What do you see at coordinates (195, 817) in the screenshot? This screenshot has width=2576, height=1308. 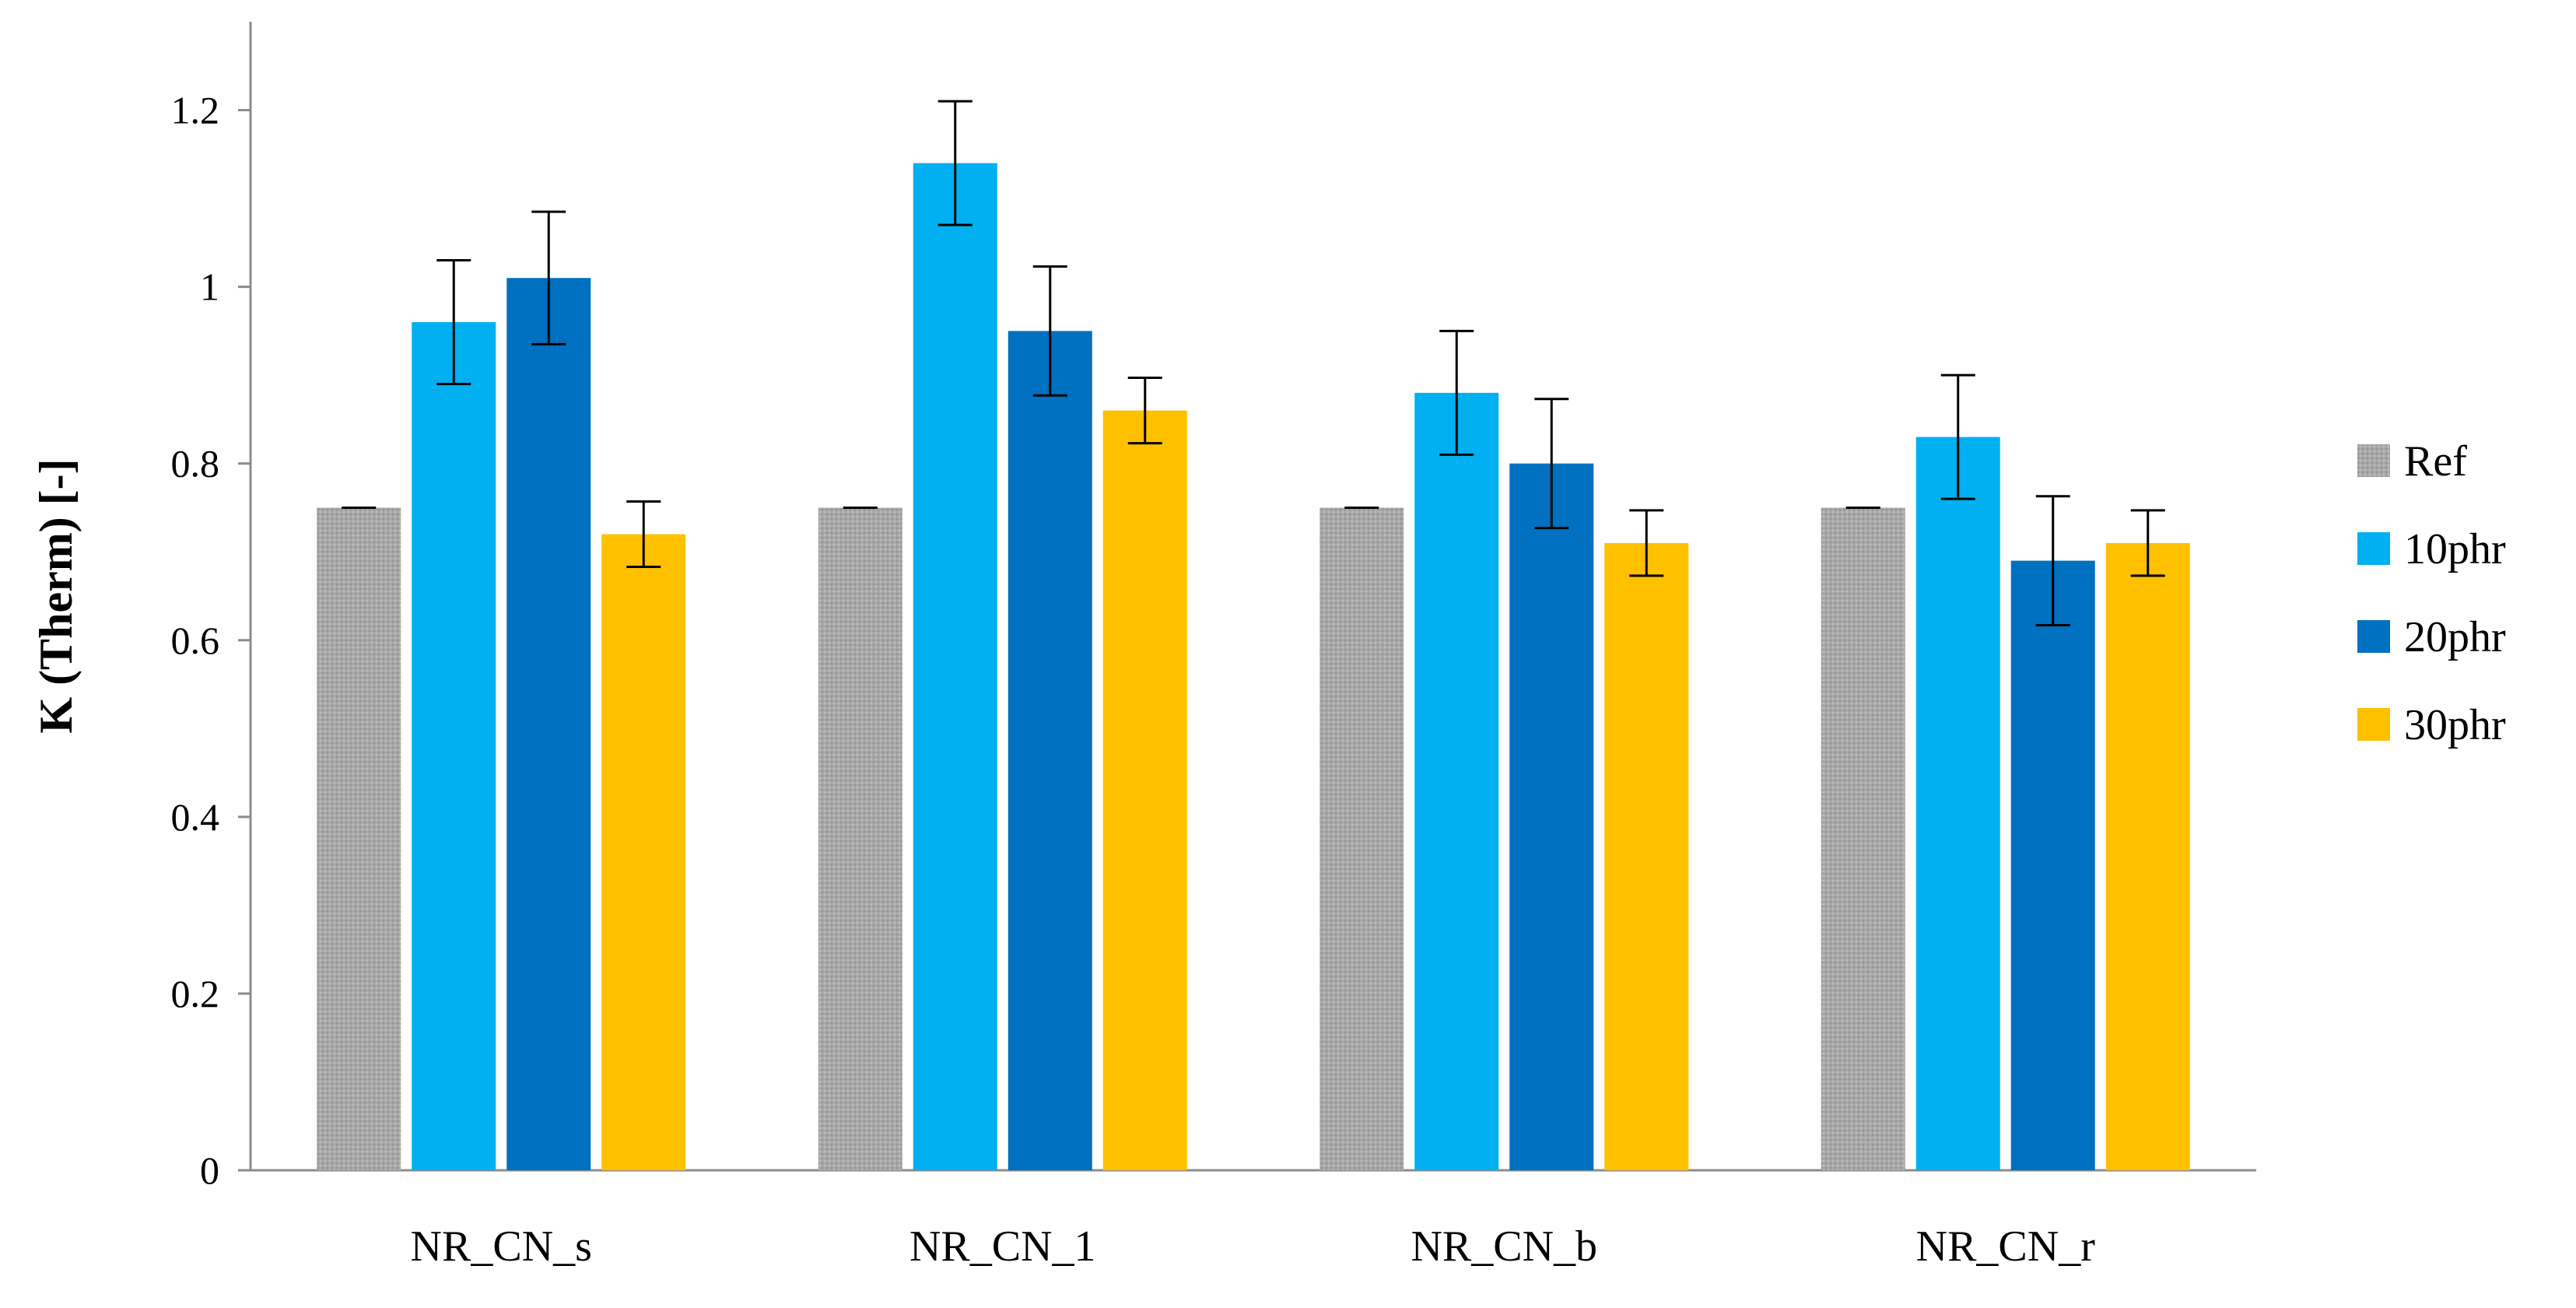 I see `y-tick-label: 0.4` at bounding box center [195, 817].